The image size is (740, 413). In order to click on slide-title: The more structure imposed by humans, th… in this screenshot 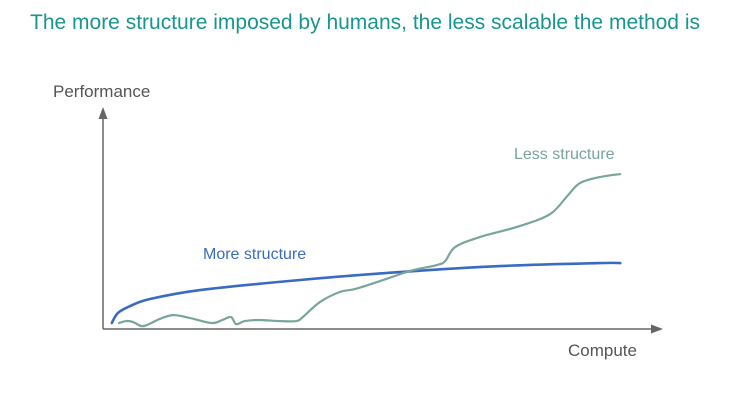, I will do `click(365, 22)`.